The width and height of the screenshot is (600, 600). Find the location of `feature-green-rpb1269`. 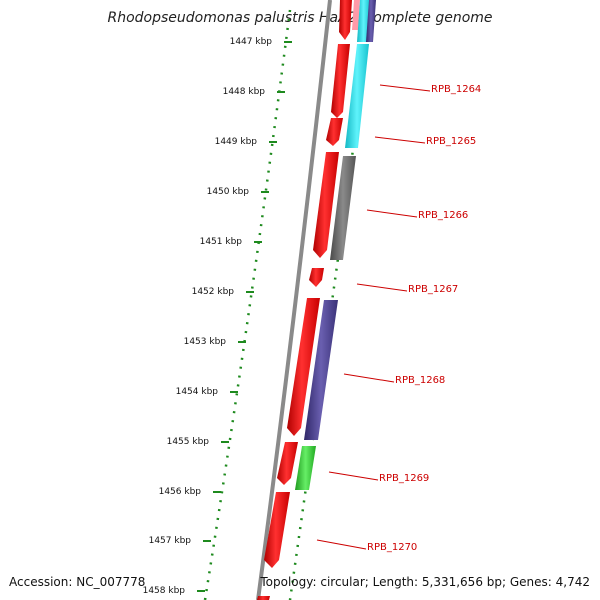

feature-green-rpb1269 is located at coordinates (305, 468).